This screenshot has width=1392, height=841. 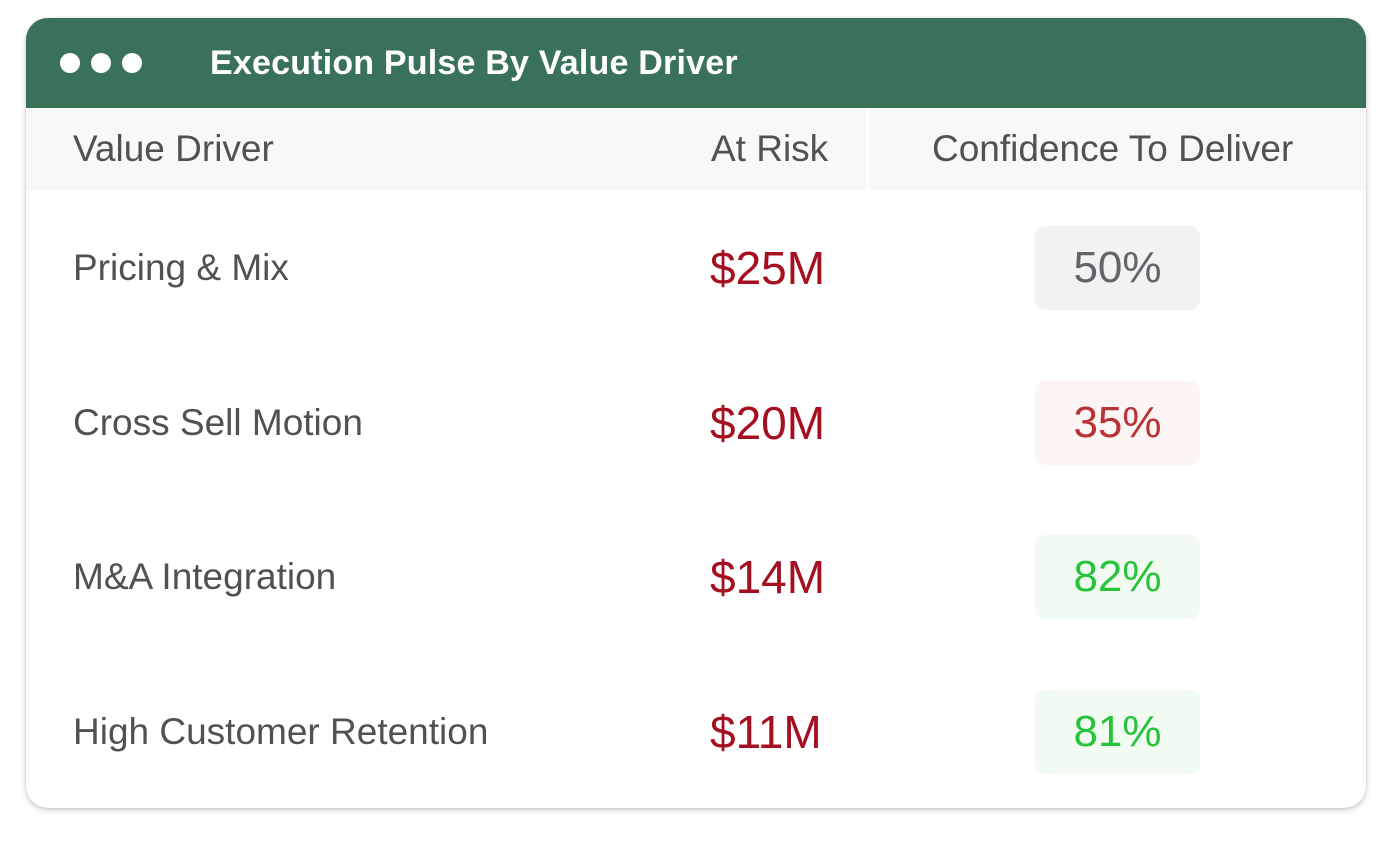 I want to click on at-risk-value: $25M, so click(x=768, y=267).